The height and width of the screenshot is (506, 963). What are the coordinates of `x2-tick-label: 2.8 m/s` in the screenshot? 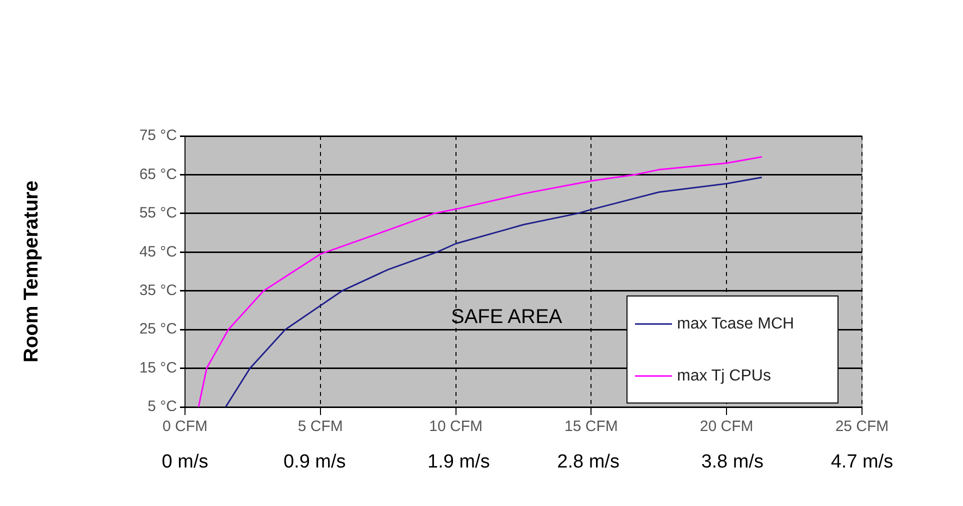 It's located at (588, 462).